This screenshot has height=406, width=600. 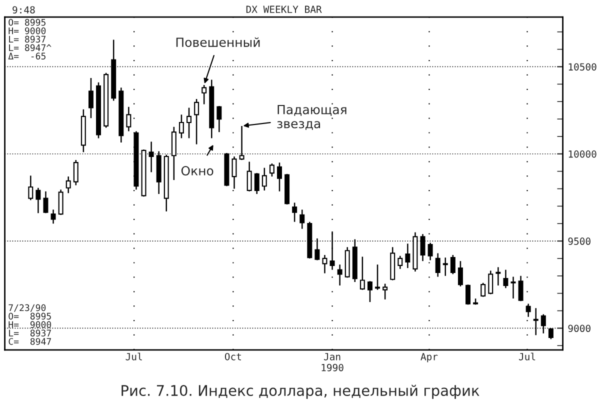 I want to click on text: Рис. 7.10. Индекс доллара, недельный график, so click(x=301, y=391).